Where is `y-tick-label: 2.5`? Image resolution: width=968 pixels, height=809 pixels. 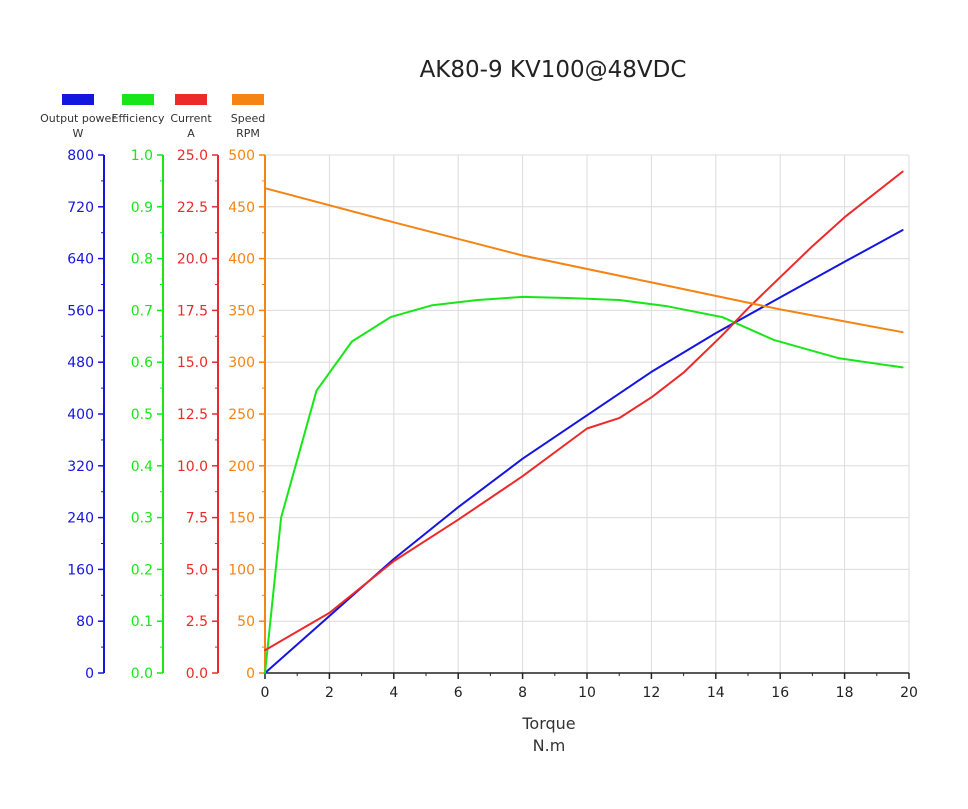
y-tick-label: 2.5 is located at coordinates (197, 622).